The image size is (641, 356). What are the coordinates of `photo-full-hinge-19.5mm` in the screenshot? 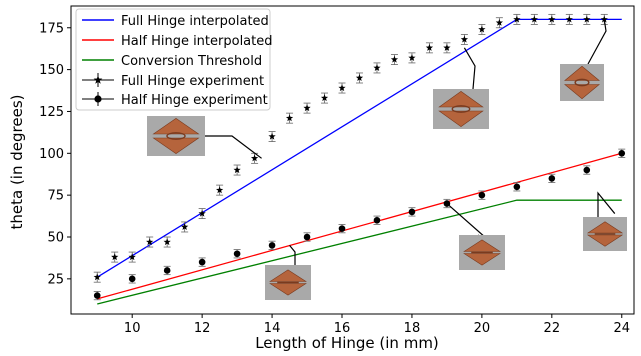 It's located at (461, 88).